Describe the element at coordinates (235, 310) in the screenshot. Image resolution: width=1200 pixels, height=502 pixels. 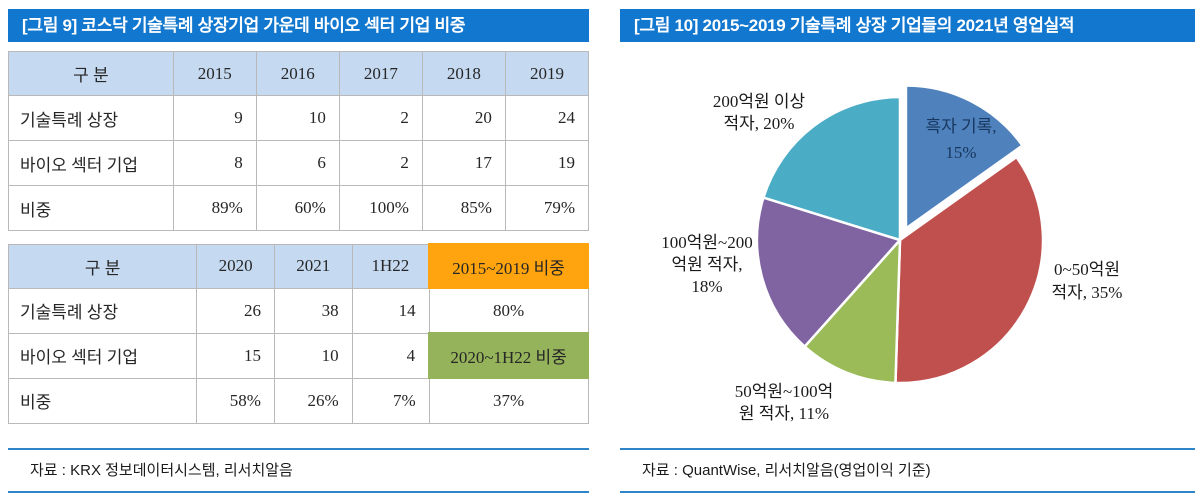
I see `cell-value: 26` at that location.